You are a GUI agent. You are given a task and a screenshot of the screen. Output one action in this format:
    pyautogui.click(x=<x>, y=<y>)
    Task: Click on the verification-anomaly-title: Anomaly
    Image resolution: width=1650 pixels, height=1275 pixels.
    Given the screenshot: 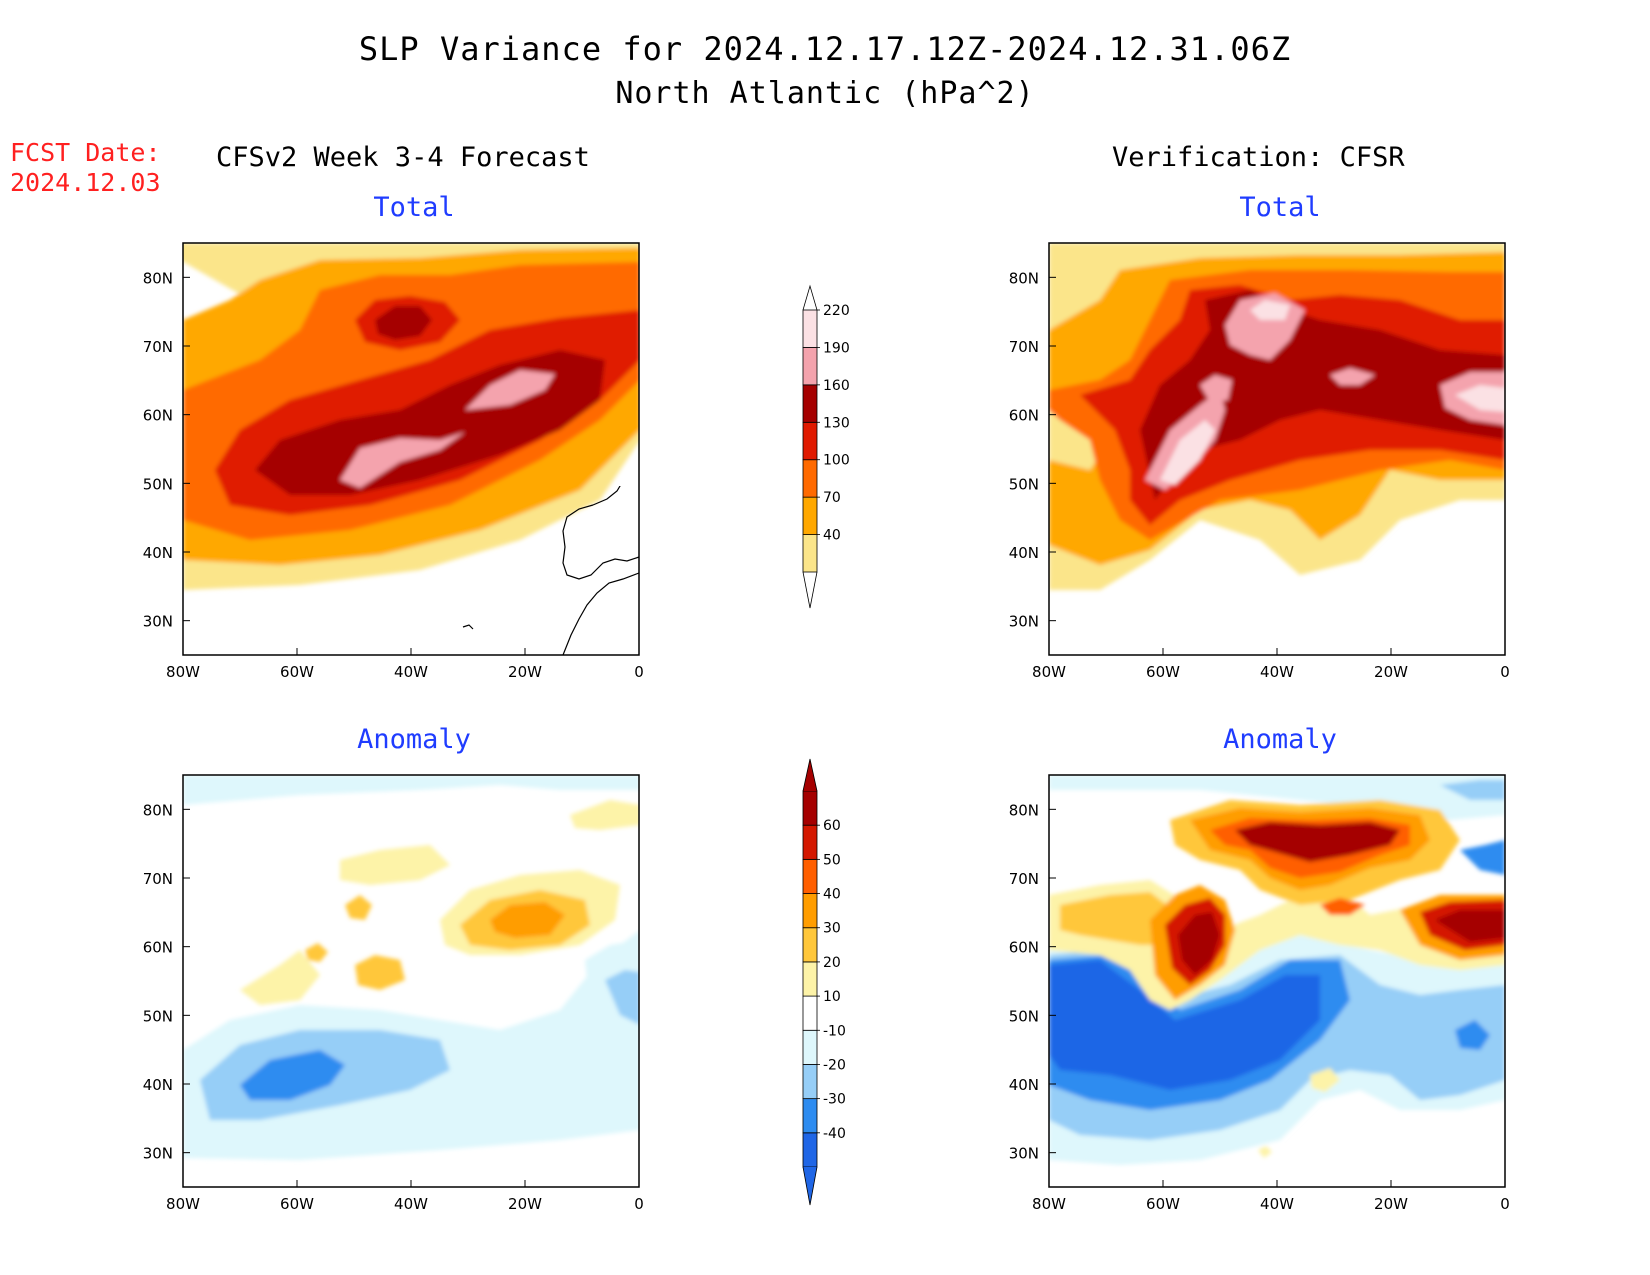 What is the action you would take?
    pyautogui.click(x=1280, y=739)
    